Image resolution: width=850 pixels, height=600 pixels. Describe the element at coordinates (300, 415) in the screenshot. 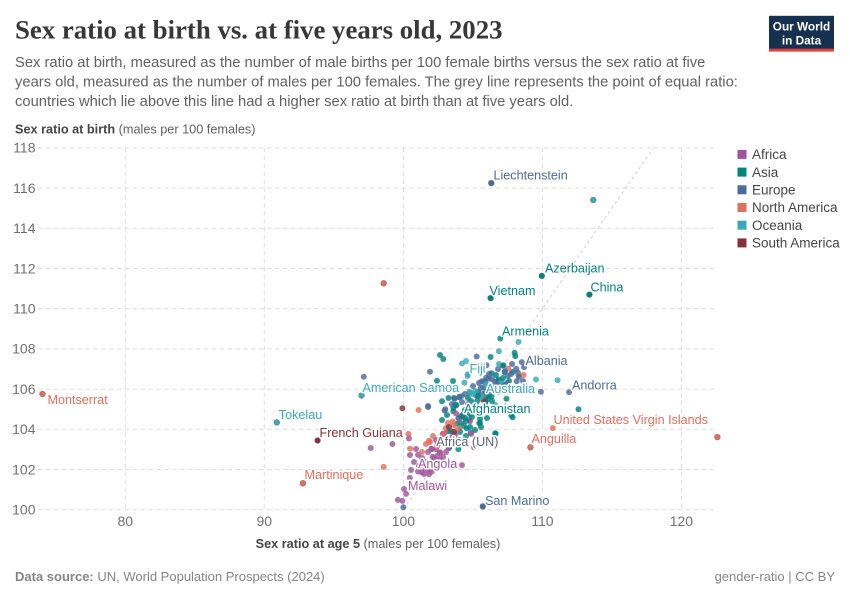

I see `svg-text: Tokelau` at that location.